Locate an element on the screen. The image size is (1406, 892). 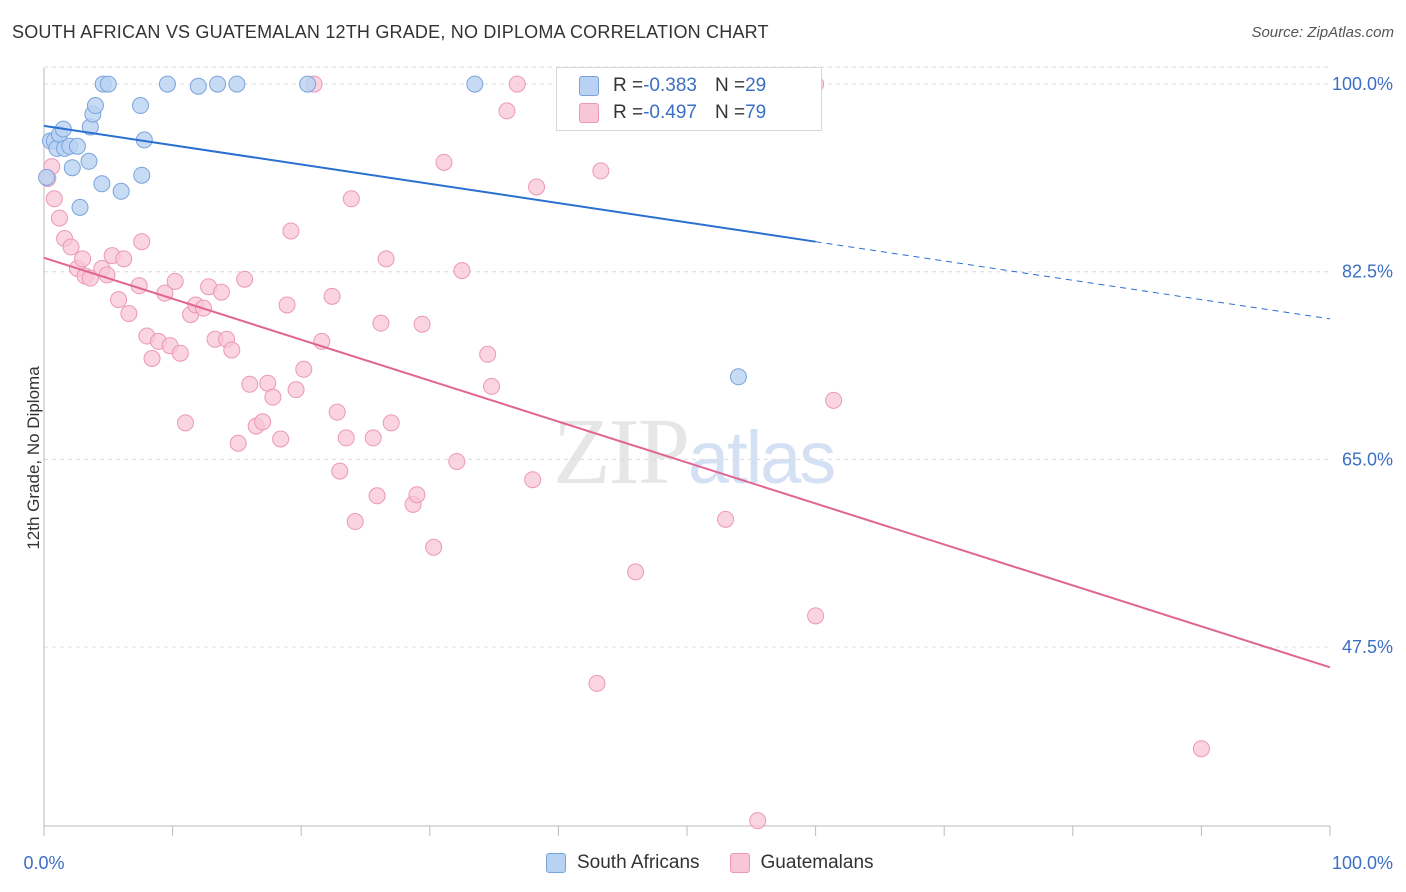
series-legend: South Africans Guatemalans is located at coordinates (725, 863).